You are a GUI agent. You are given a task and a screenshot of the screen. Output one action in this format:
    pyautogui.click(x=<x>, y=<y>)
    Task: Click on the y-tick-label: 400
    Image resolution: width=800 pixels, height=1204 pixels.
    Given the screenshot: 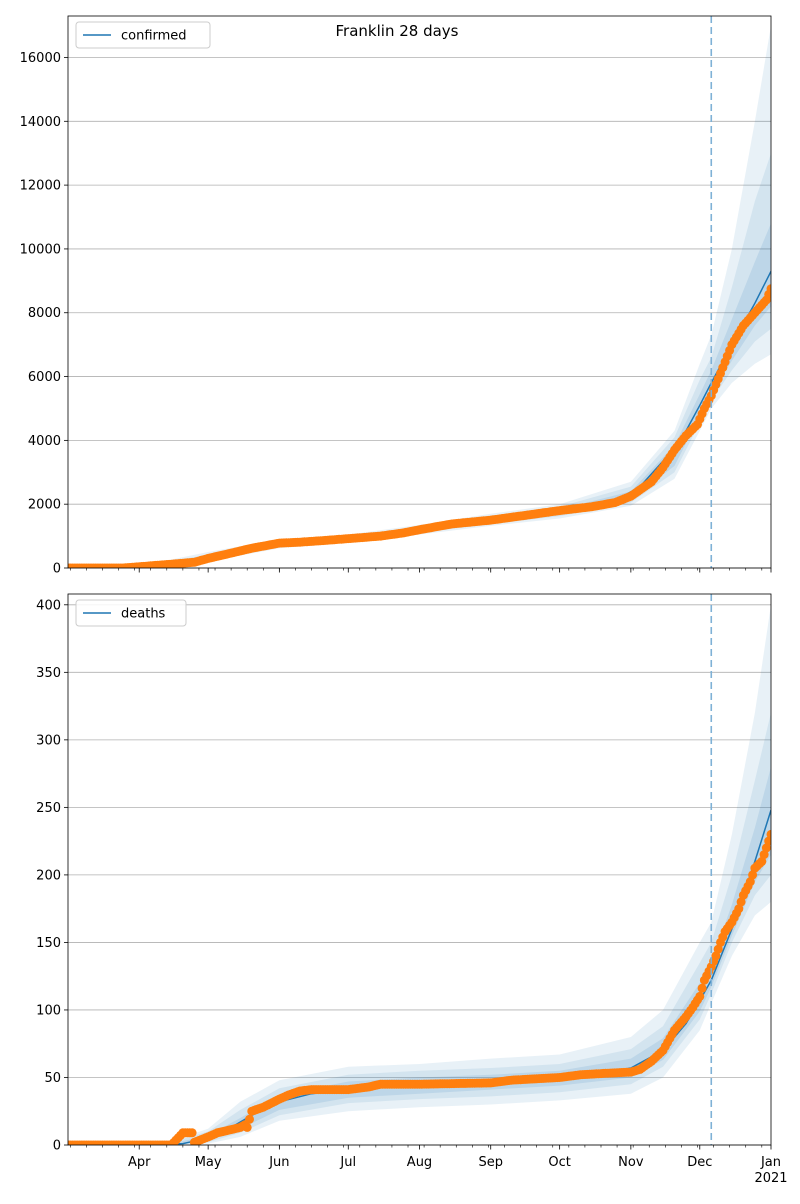 What is the action you would take?
    pyautogui.click(x=48, y=605)
    